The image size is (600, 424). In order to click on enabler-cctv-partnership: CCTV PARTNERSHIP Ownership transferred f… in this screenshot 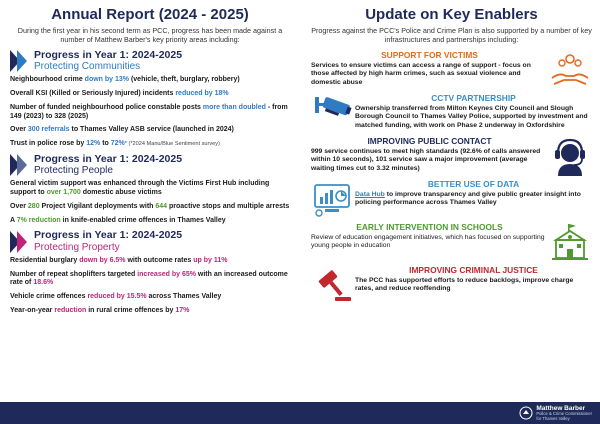, I will do `click(451, 113)`.